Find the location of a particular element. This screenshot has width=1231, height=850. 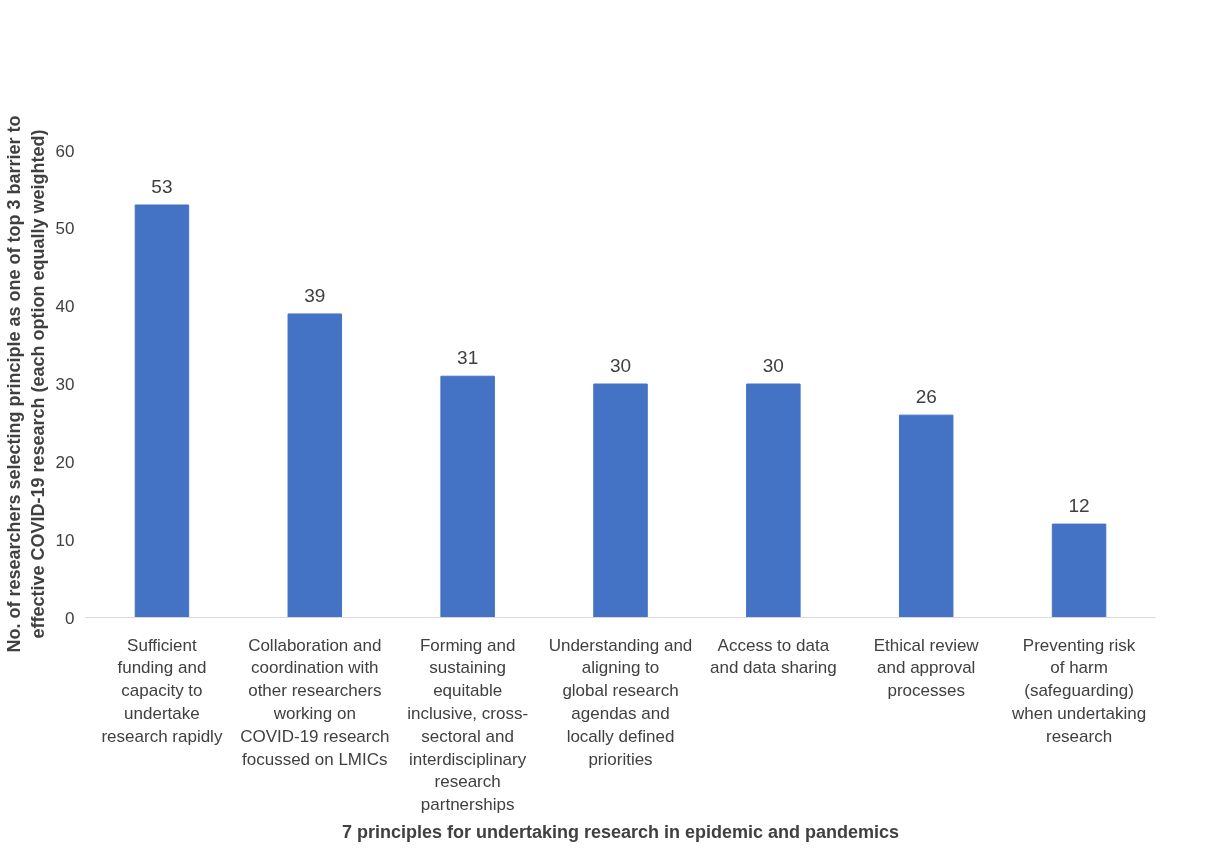

x-tick-label: Forming and sustaining equitable inclusive, cross-sectoral and interdisciplinary research partnerships is located at coordinates (468, 725).